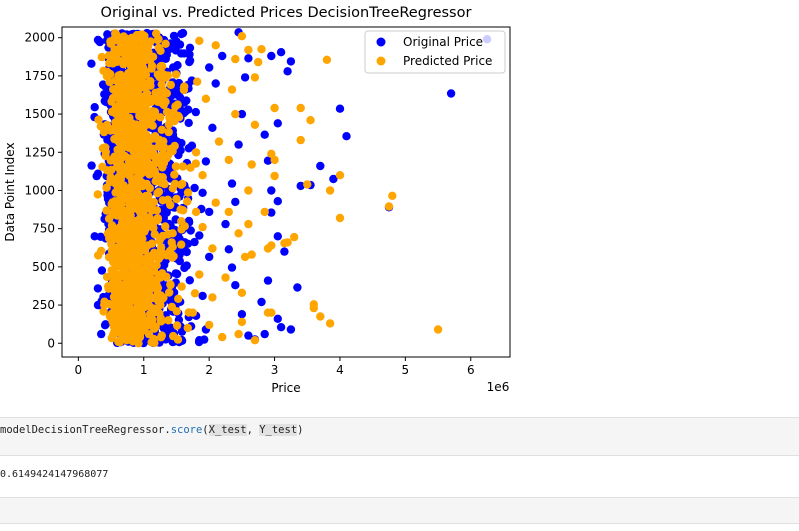 This screenshot has height=531, width=799. I want to click on y-tick-label: 1000, so click(39, 190).